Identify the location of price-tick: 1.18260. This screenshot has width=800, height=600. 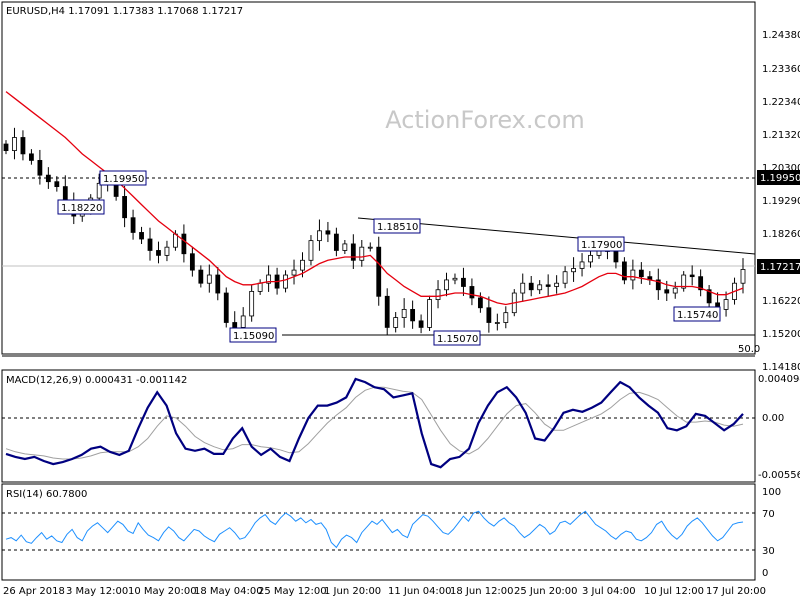
(781, 234).